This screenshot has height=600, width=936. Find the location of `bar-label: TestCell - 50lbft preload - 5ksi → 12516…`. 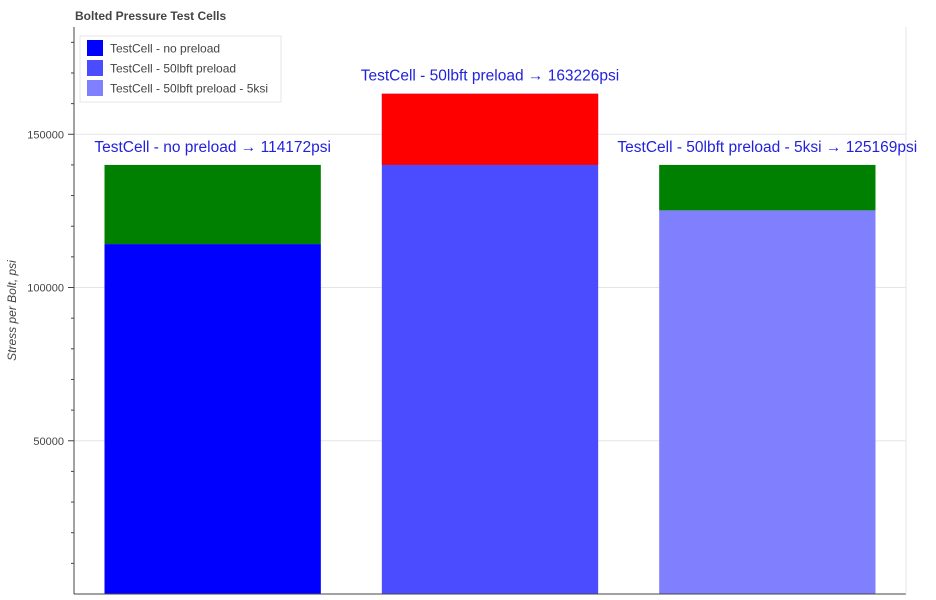

bar-label: TestCell - 50lbft preload - 5ksi → 12516… is located at coordinates (767, 147).